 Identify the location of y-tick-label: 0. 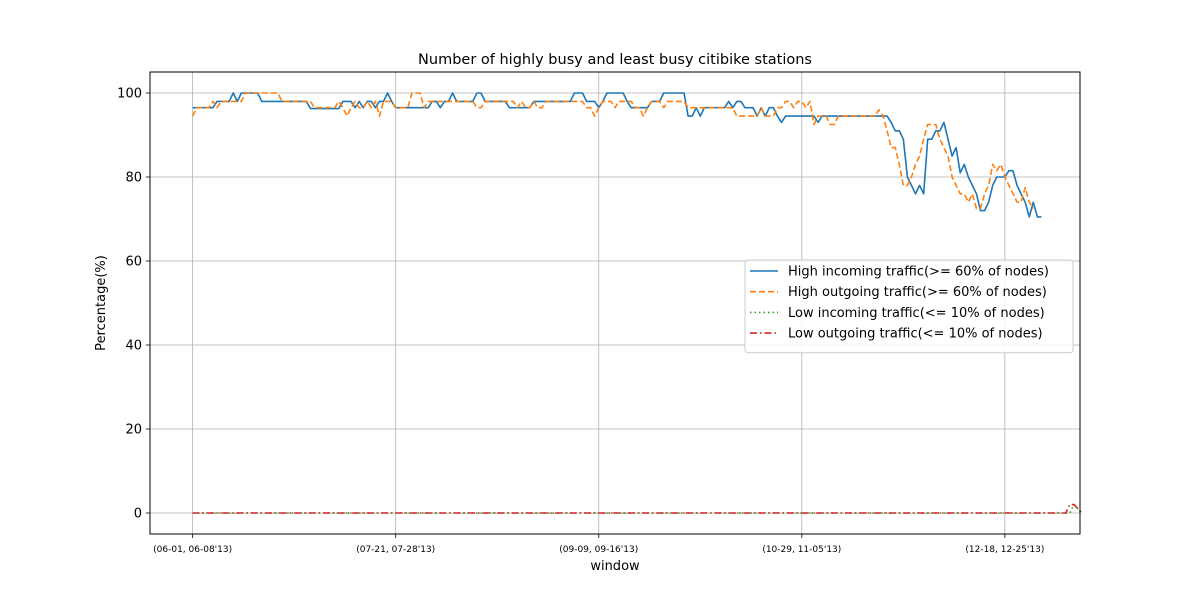
(138, 514).